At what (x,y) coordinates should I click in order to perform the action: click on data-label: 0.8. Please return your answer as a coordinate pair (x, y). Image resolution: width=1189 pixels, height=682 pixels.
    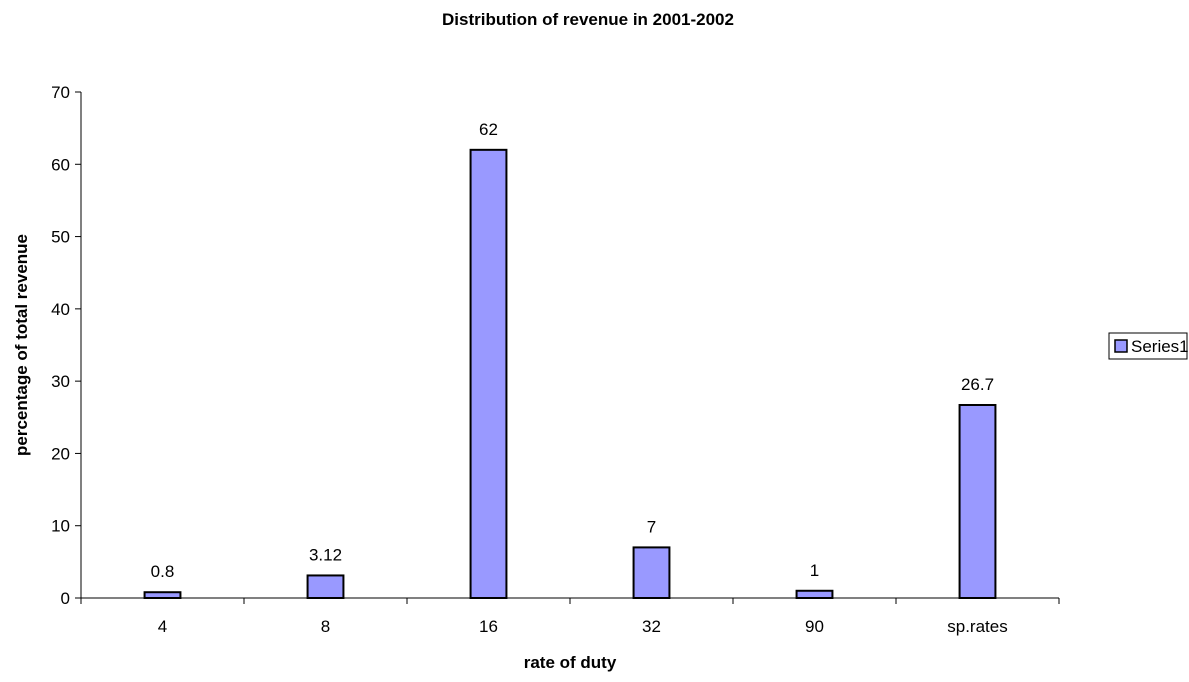
    Looking at the image, I should click on (163, 571).